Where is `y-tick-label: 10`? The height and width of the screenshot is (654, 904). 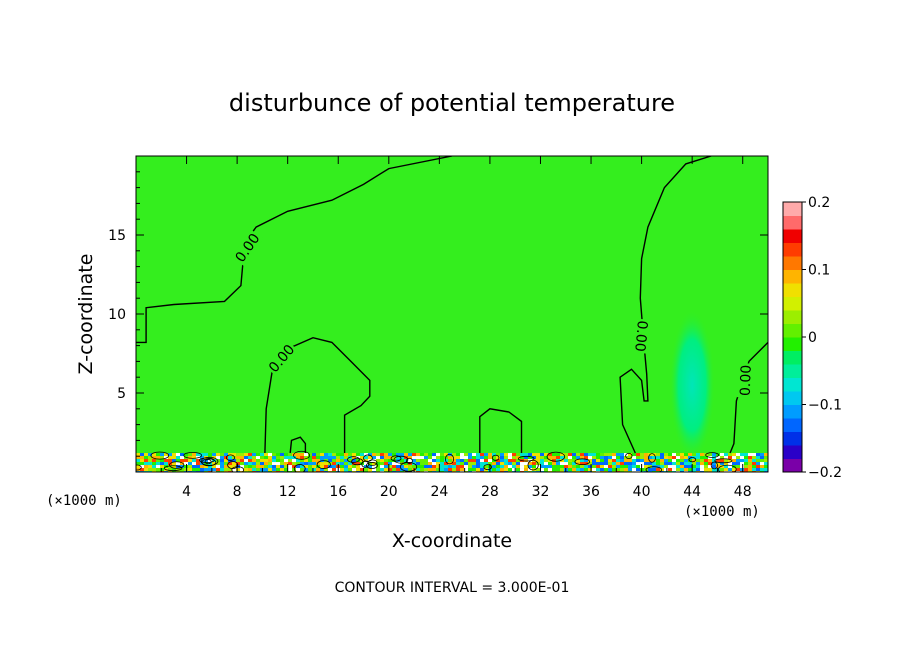
y-tick-label: 10 is located at coordinates (117, 315).